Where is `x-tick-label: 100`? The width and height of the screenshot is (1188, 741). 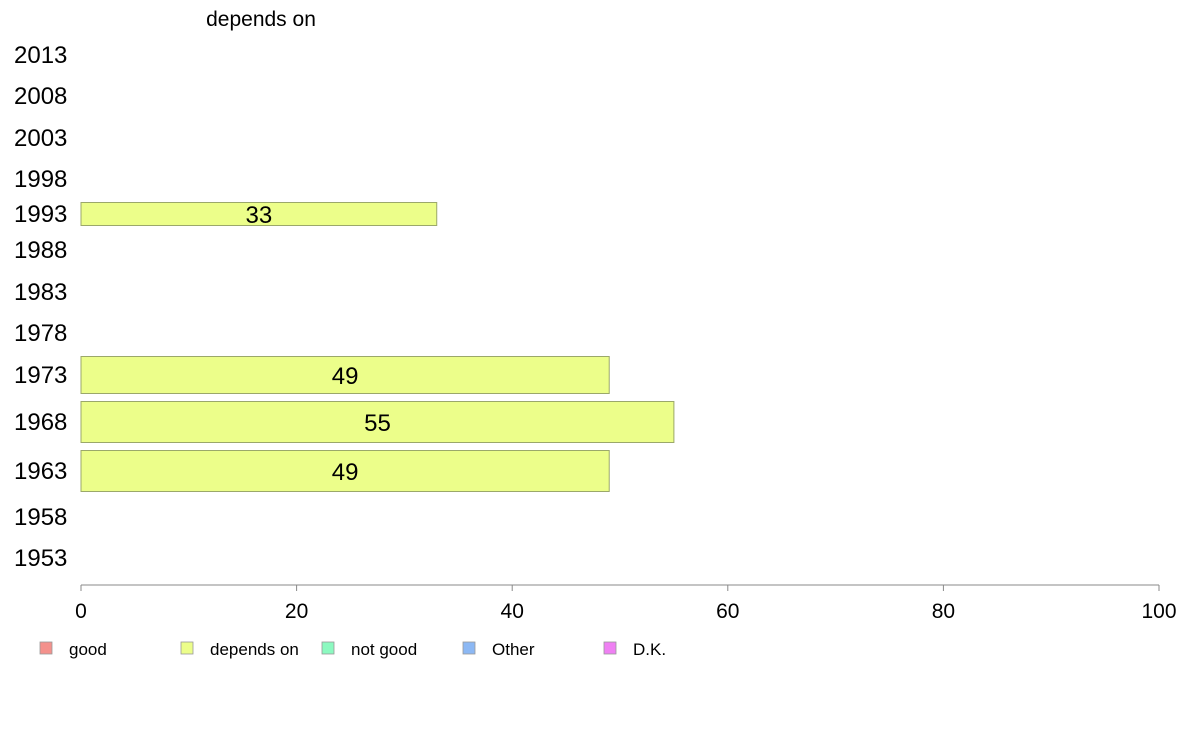 x-tick-label: 100 is located at coordinates (1158, 611).